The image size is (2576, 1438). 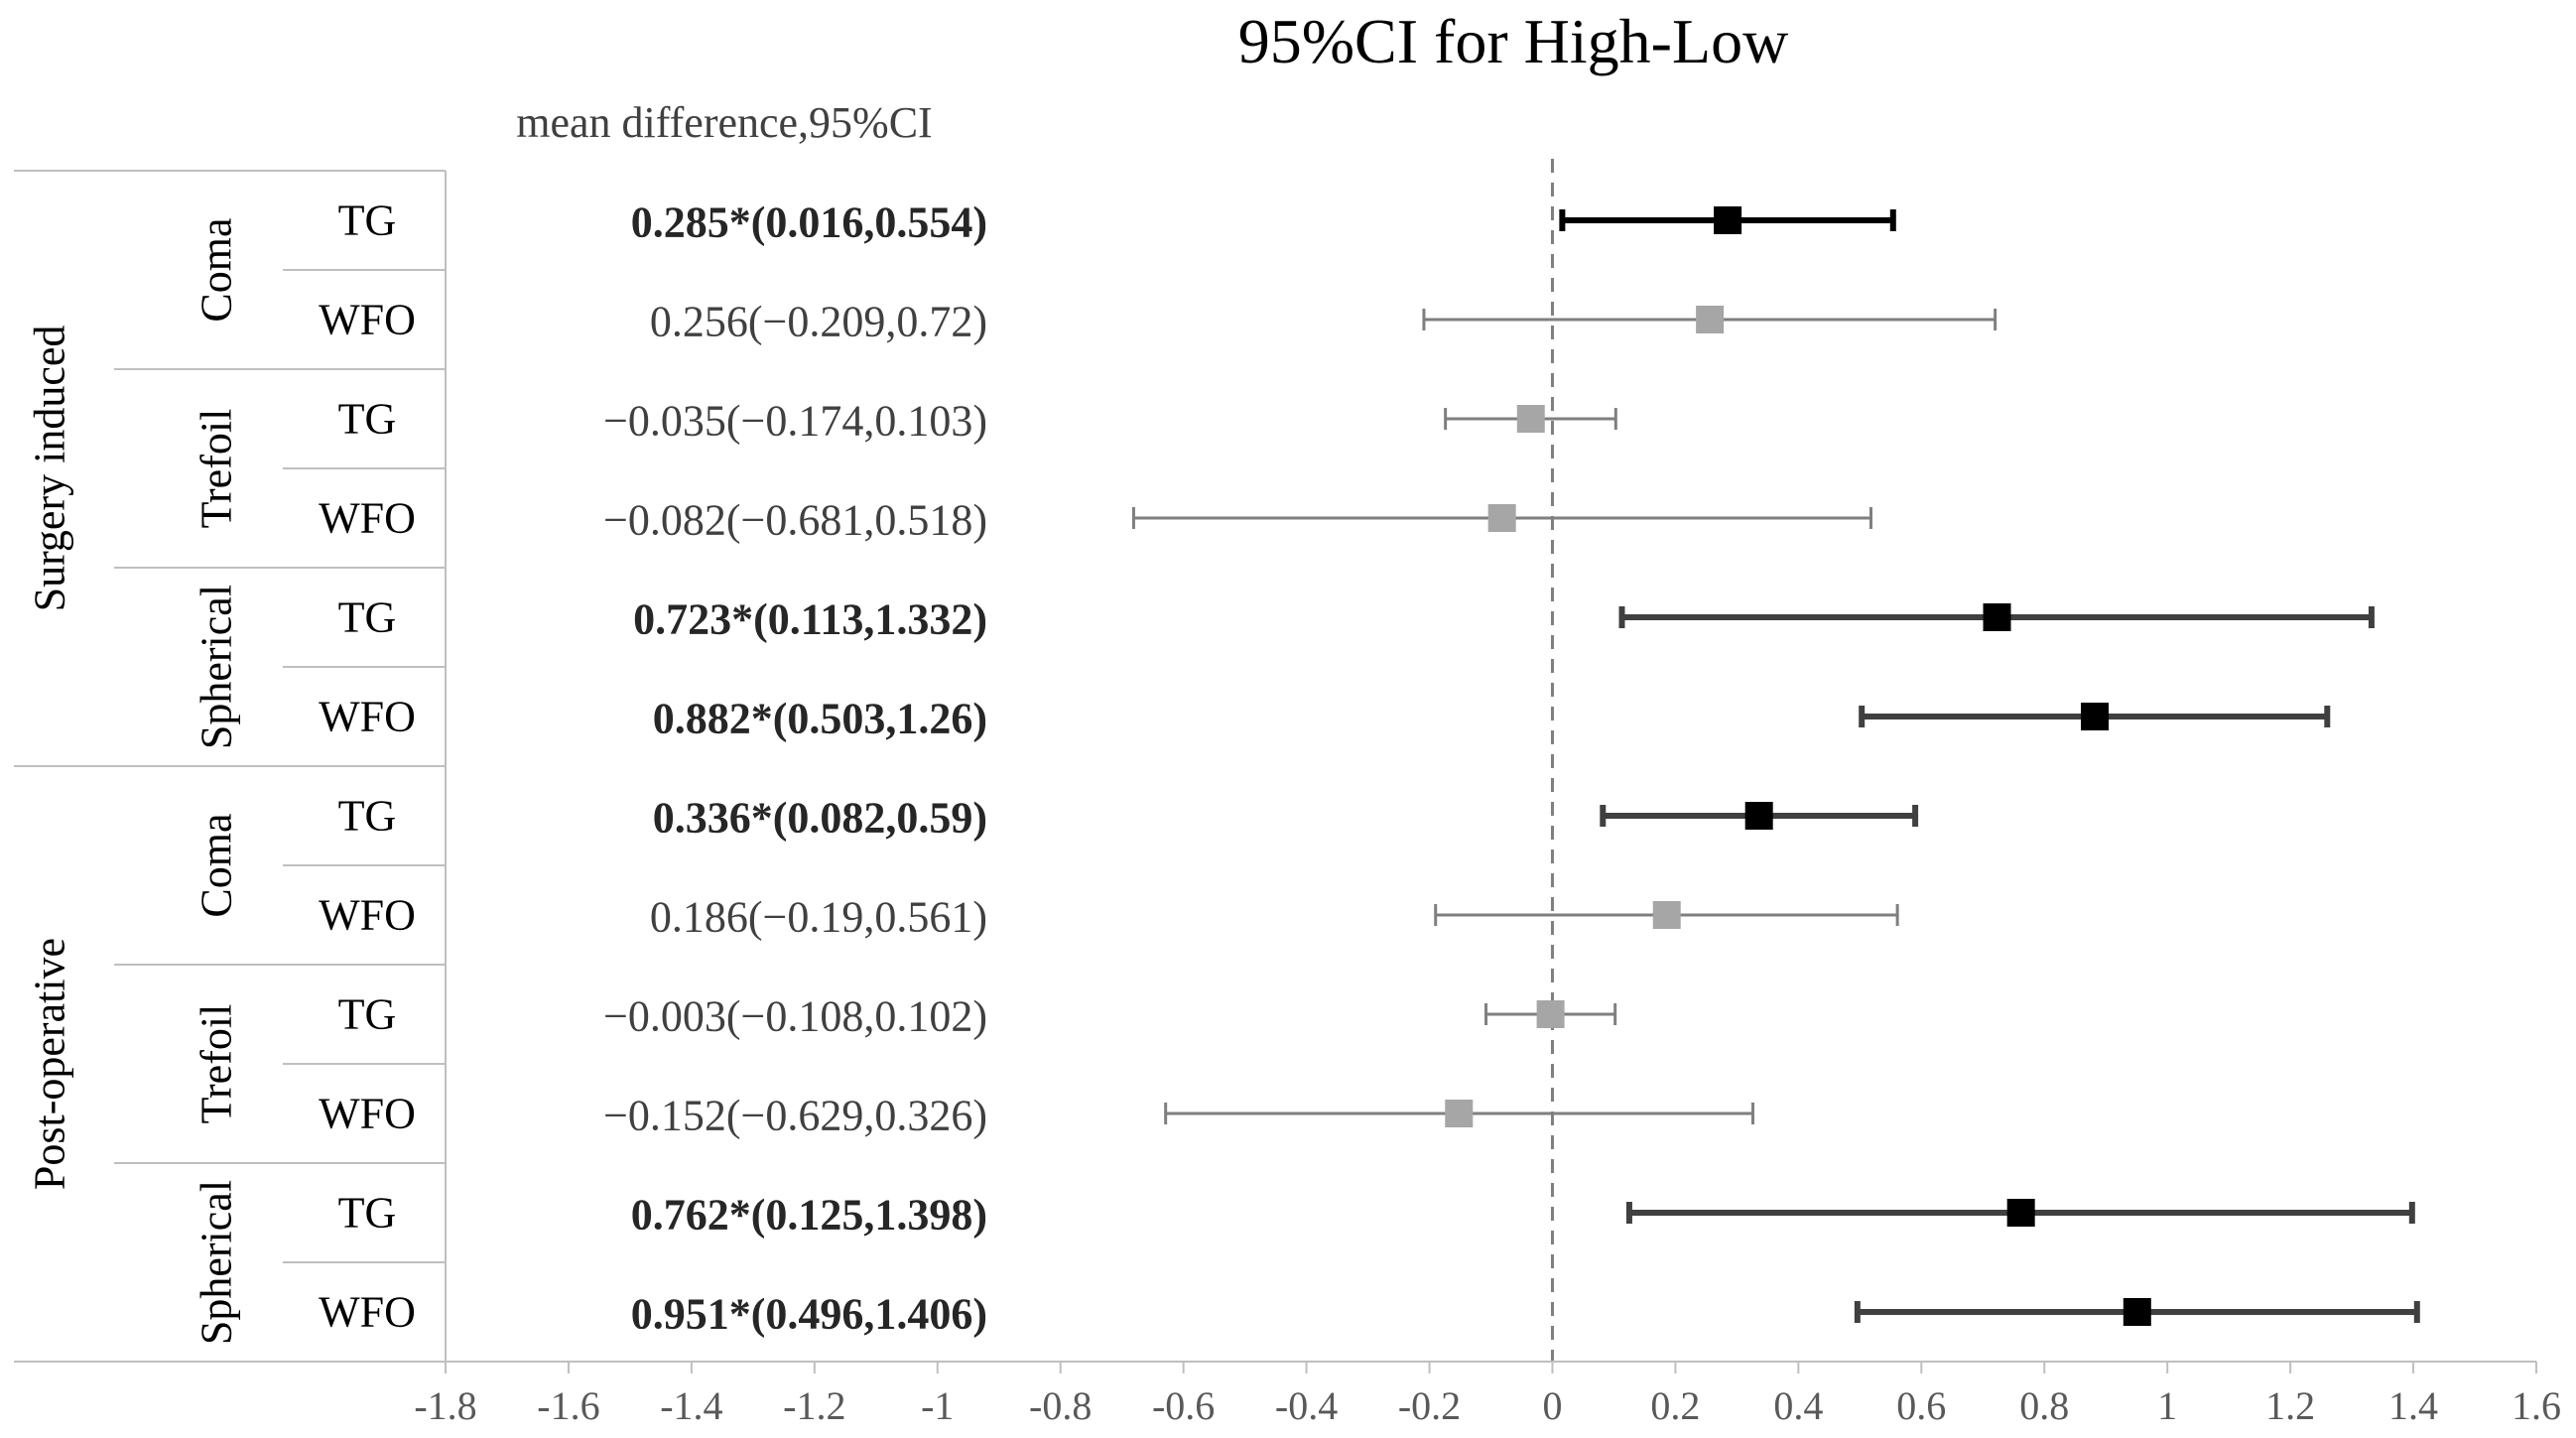 What do you see at coordinates (795, 1116) in the screenshot?
I see `value-label: −0.152(−0.629,0.326)` at bounding box center [795, 1116].